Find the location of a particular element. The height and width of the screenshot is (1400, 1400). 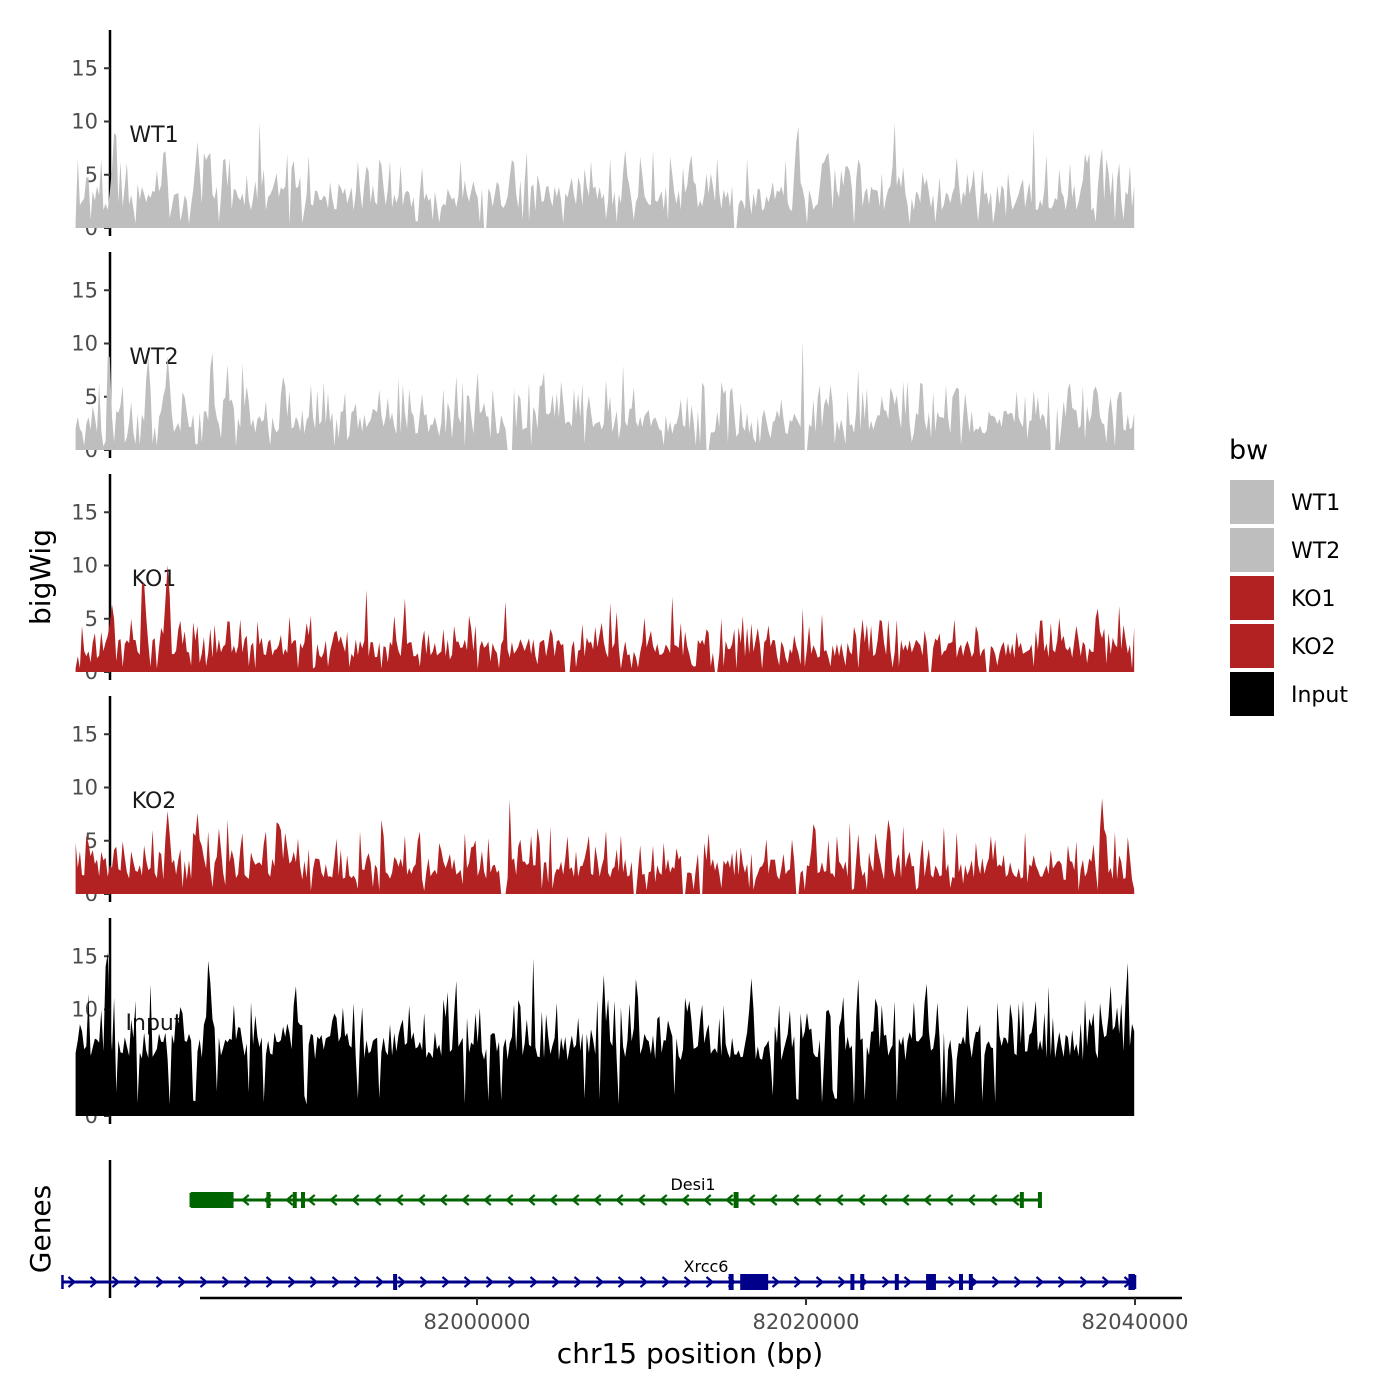

gene-name: Xrcc6 is located at coordinates (706, 1266).